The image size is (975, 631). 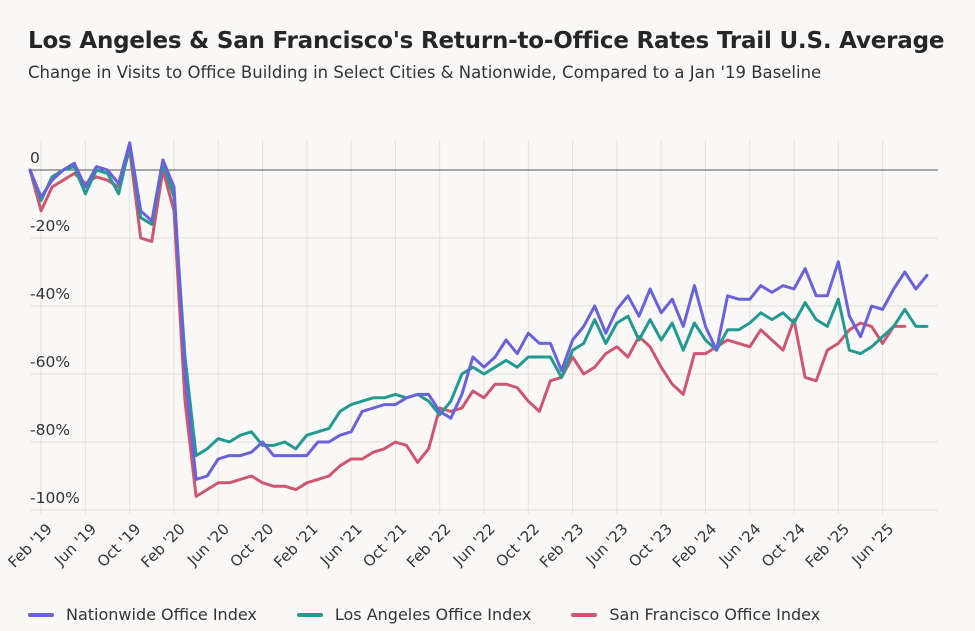 What do you see at coordinates (50, 226) in the screenshot?
I see `y-tick-label: -20%` at bounding box center [50, 226].